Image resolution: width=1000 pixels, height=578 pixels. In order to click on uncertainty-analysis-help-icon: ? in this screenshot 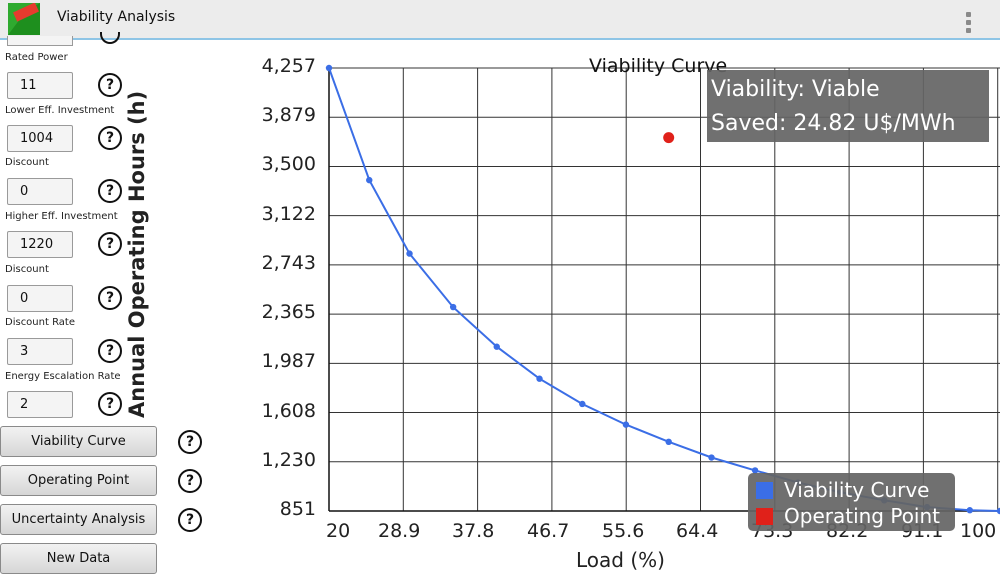, I will do `click(190, 520)`.